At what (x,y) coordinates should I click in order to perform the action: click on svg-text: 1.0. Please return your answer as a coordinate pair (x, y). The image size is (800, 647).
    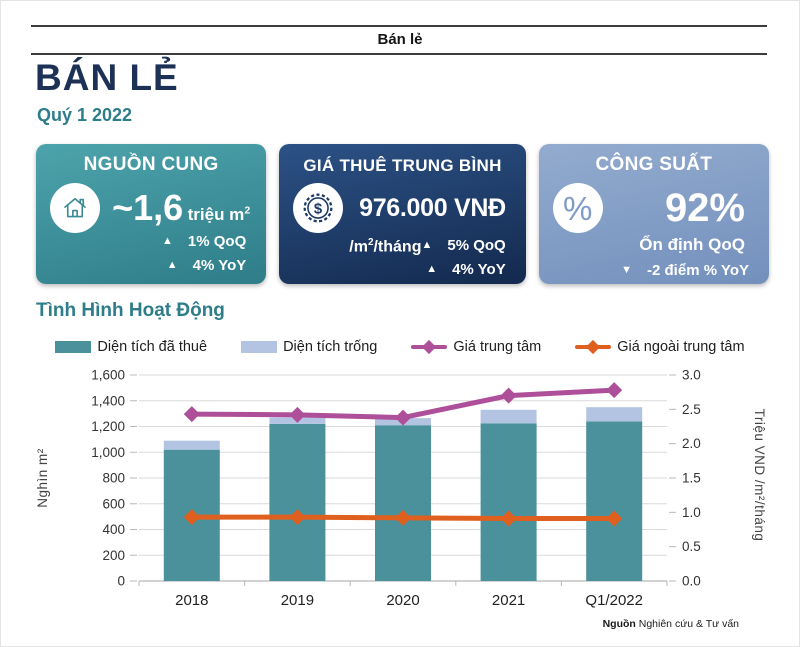
    Looking at the image, I should click on (691, 512).